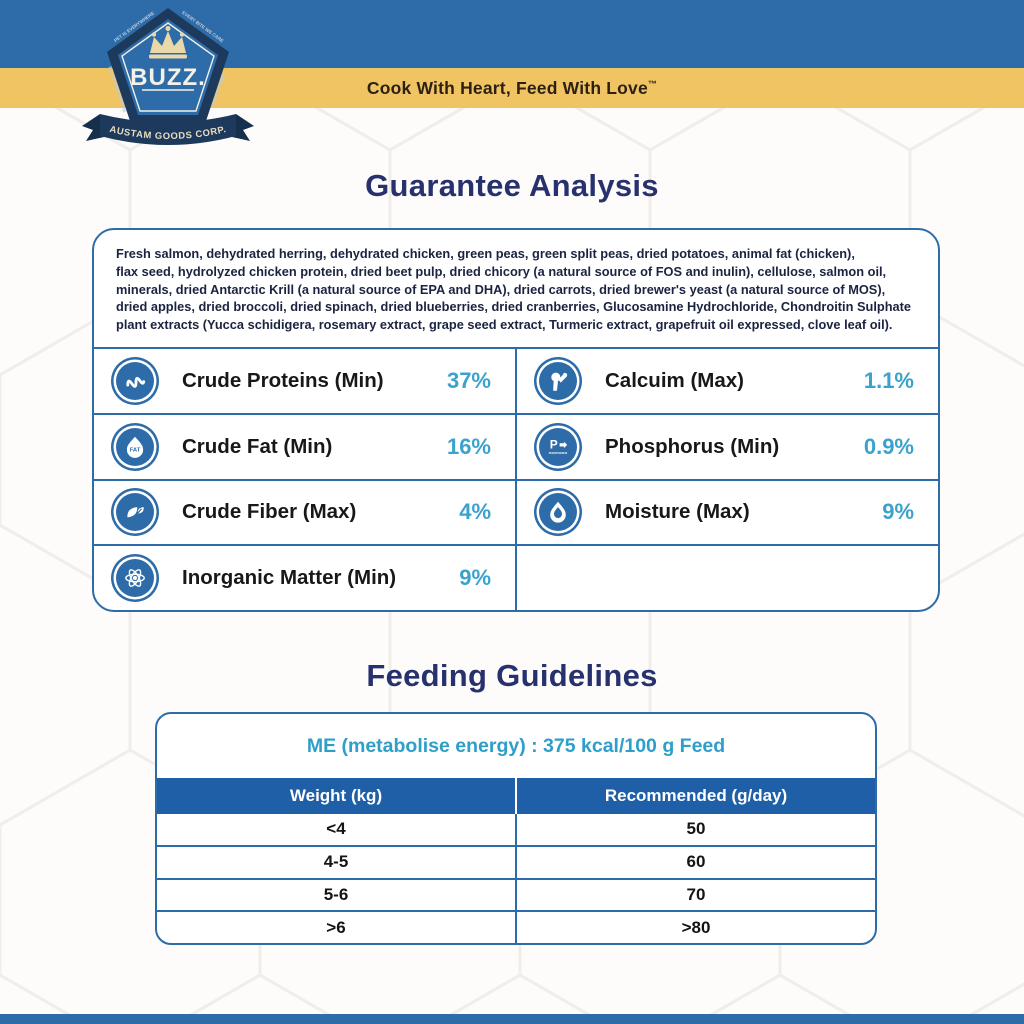 The width and height of the screenshot is (1024, 1024). Describe the element at coordinates (558, 453) in the screenshot. I see `phosphorus-caption: PHOSPHORUS` at that location.